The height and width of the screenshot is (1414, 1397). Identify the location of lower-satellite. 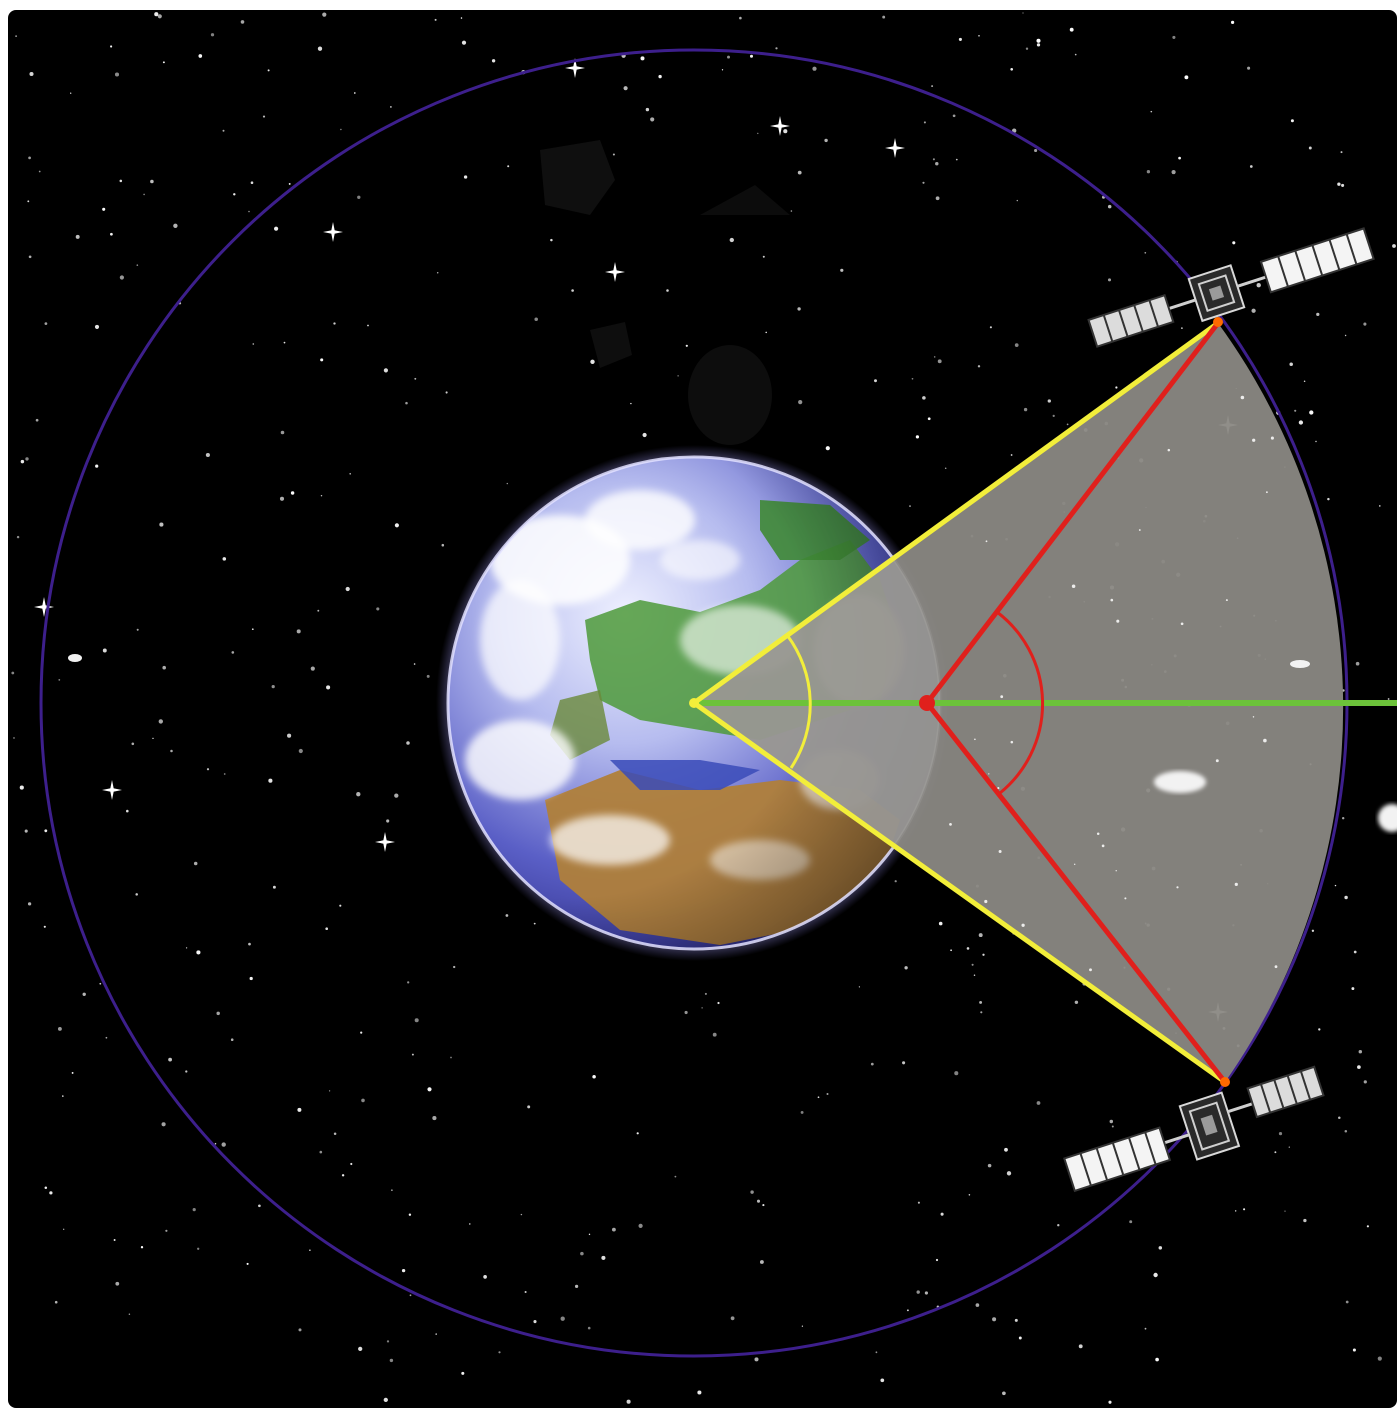
(1194, 1129).